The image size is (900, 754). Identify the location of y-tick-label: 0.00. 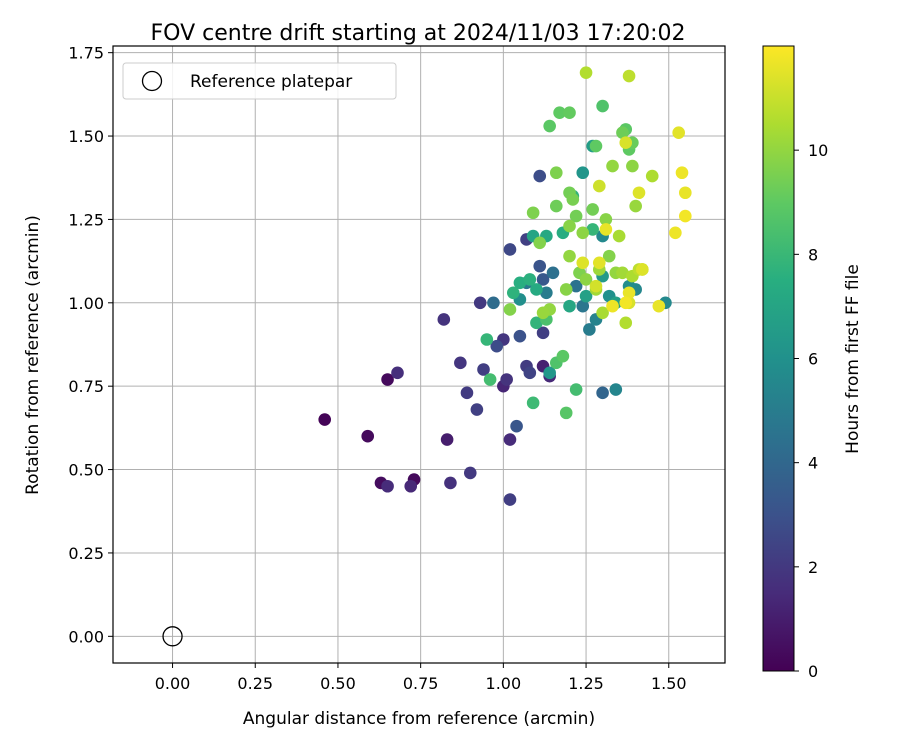
(86, 636).